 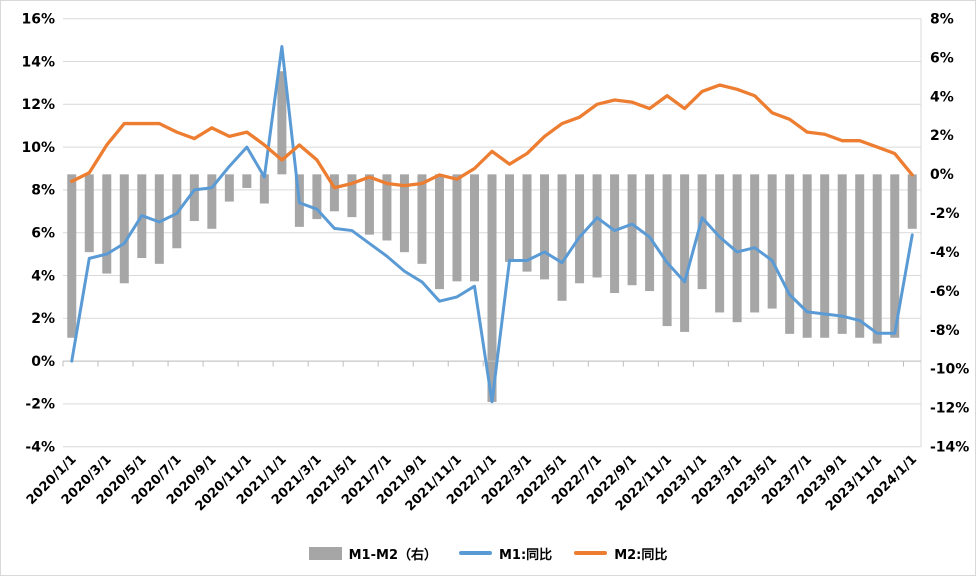 I want to click on chart-legend: M1-M2（右） M1:同比 M2:同比, so click(x=488, y=553).